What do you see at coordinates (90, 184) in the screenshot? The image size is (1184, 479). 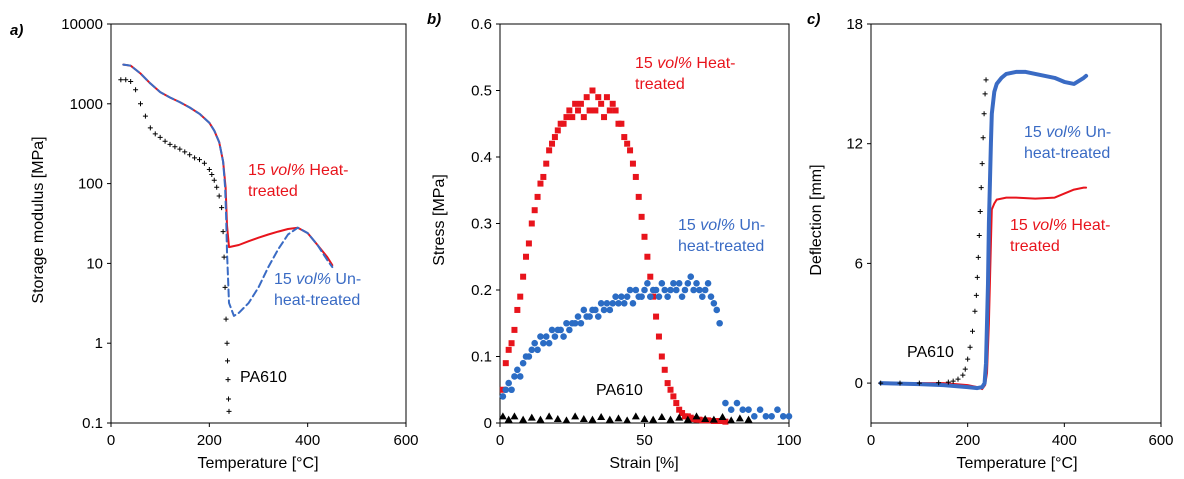 I see `y-tick-label: 100` at bounding box center [90, 184].